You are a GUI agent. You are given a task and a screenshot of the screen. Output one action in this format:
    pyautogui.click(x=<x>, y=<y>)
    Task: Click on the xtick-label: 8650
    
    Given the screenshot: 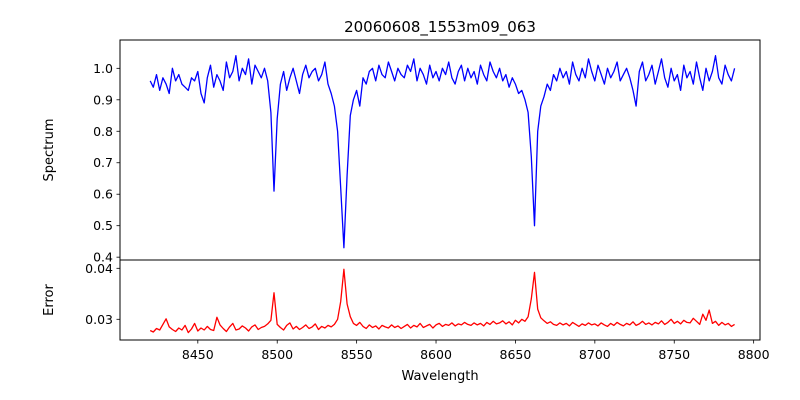 What is the action you would take?
    pyautogui.click(x=516, y=354)
    